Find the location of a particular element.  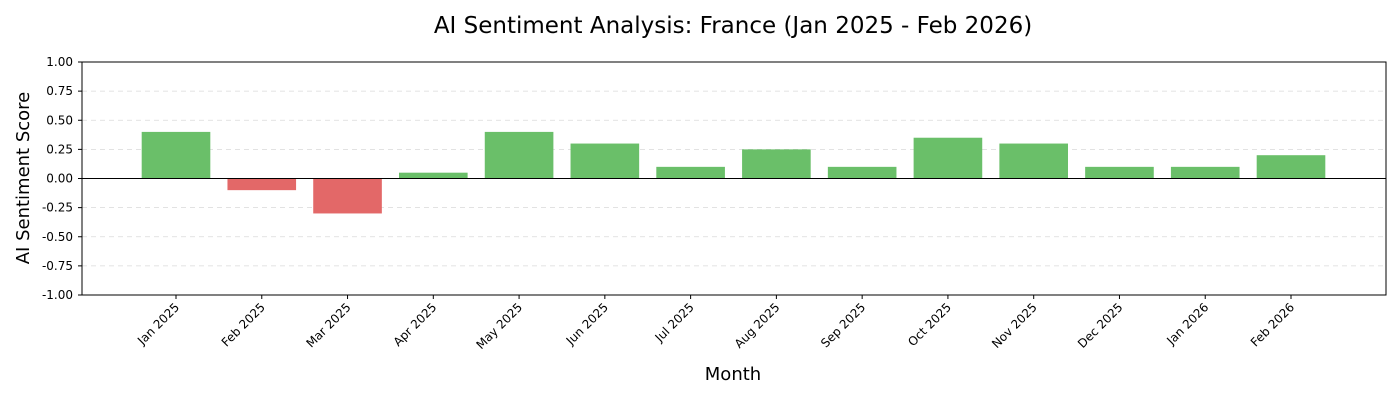

bar-jul-2025 is located at coordinates (690, 172).